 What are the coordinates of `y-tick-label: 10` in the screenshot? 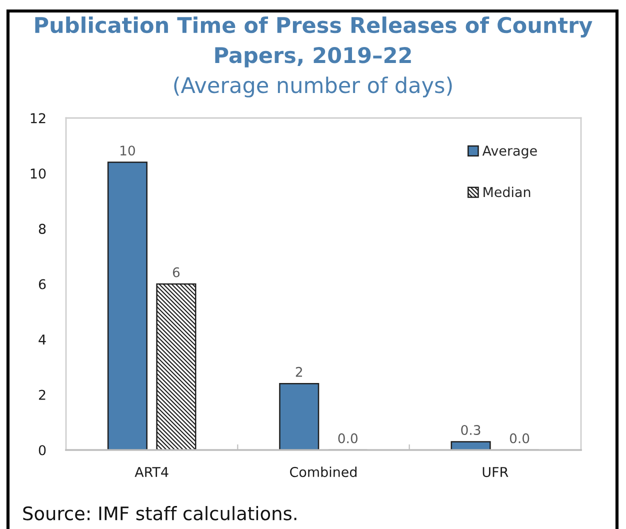 It's located at (38, 173).